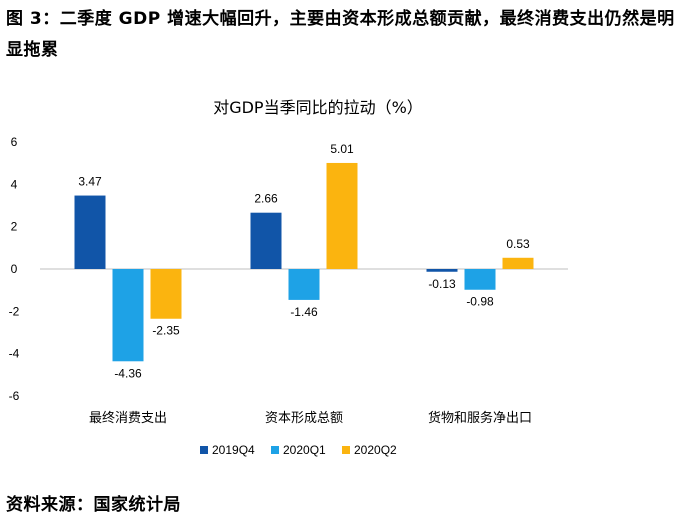 The image size is (691, 525). What do you see at coordinates (233, 450) in the screenshot?
I see `legend-label: 2019Q4` at bounding box center [233, 450].